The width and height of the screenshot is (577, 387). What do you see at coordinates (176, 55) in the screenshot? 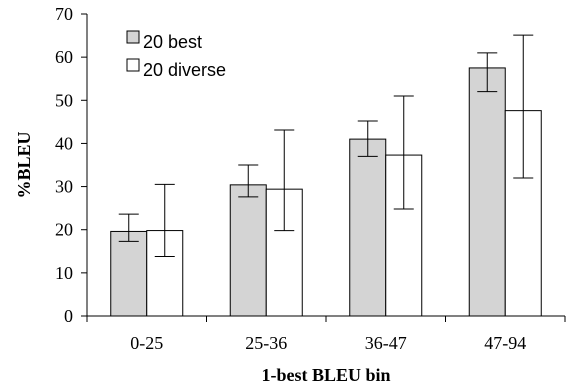
I see `legend: 20 best 20 diverse` at bounding box center [176, 55].